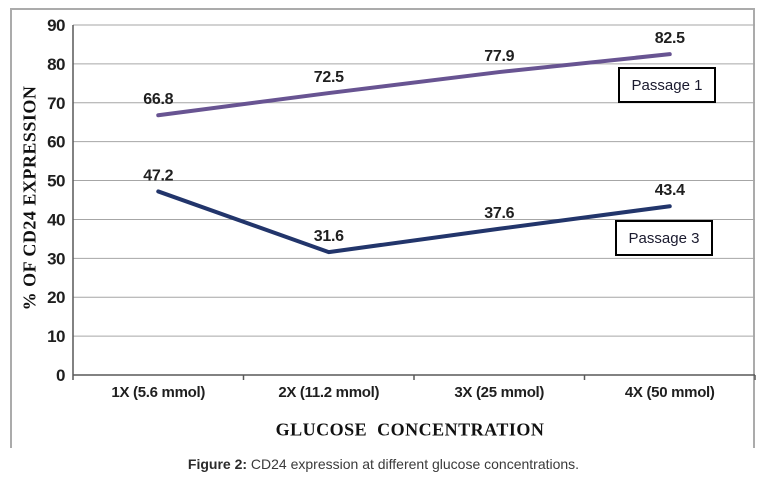 The height and width of the screenshot is (486, 767). I want to click on data-label: 37.6, so click(499, 213).